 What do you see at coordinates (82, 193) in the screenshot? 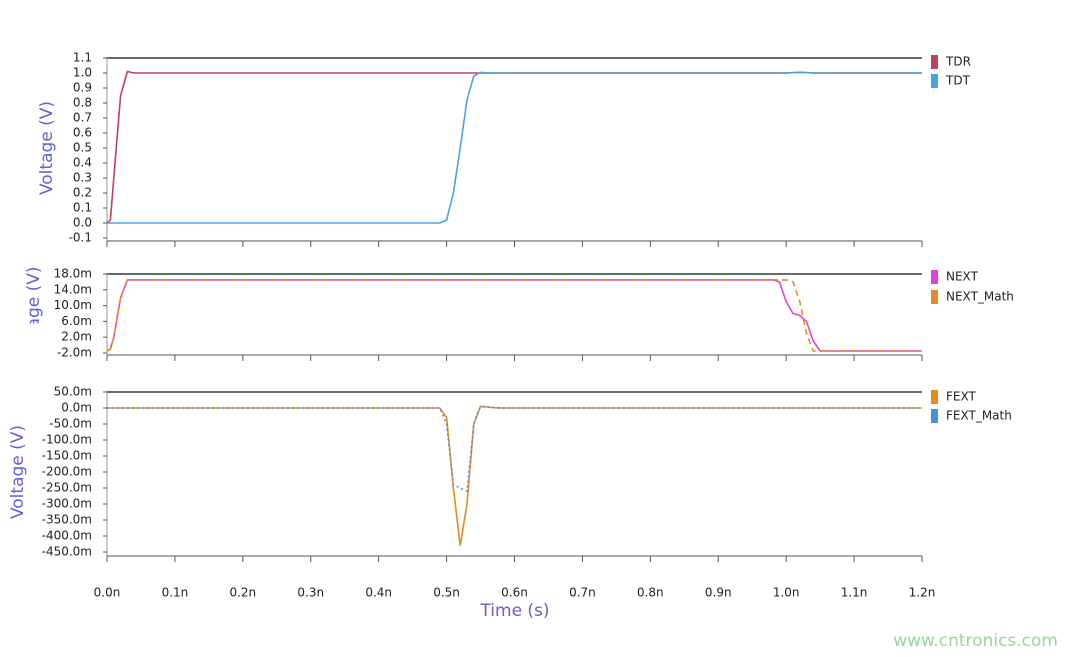
I see `y-tick-label: 0.2` at bounding box center [82, 193].